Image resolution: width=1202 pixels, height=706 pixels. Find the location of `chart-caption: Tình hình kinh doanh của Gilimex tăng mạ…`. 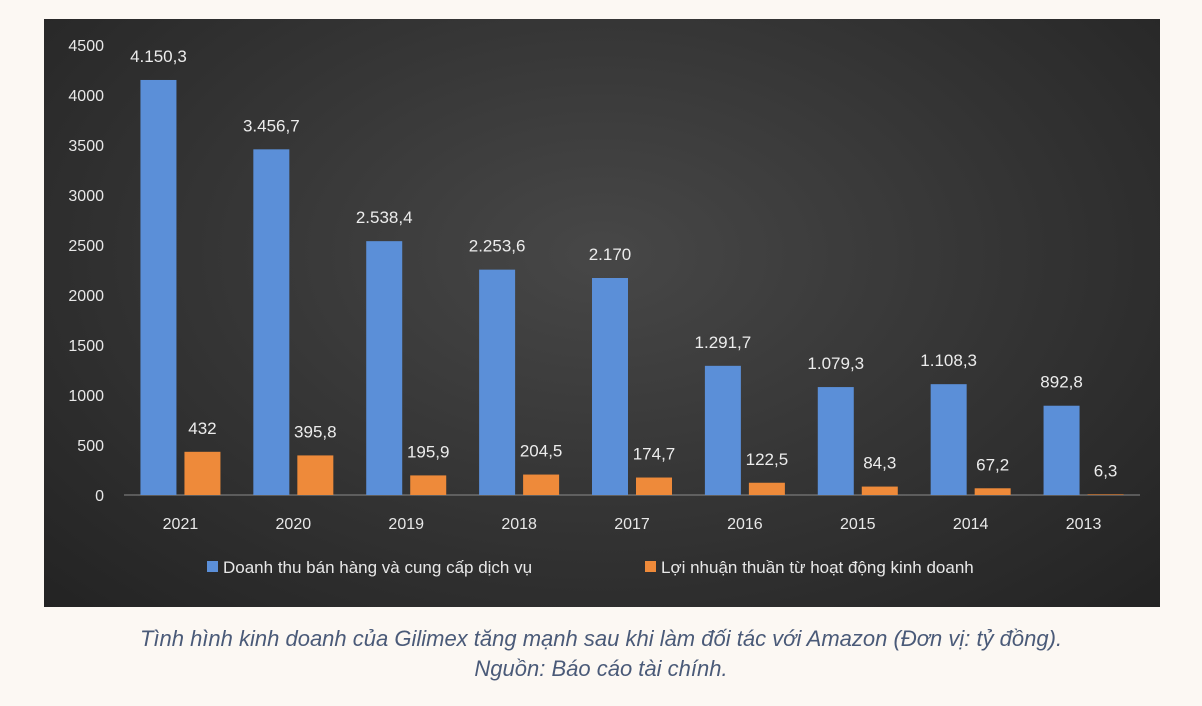

chart-caption: Tình hình kinh doanh của Gilimex tăng mạ… is located at coordinates (601, 654).